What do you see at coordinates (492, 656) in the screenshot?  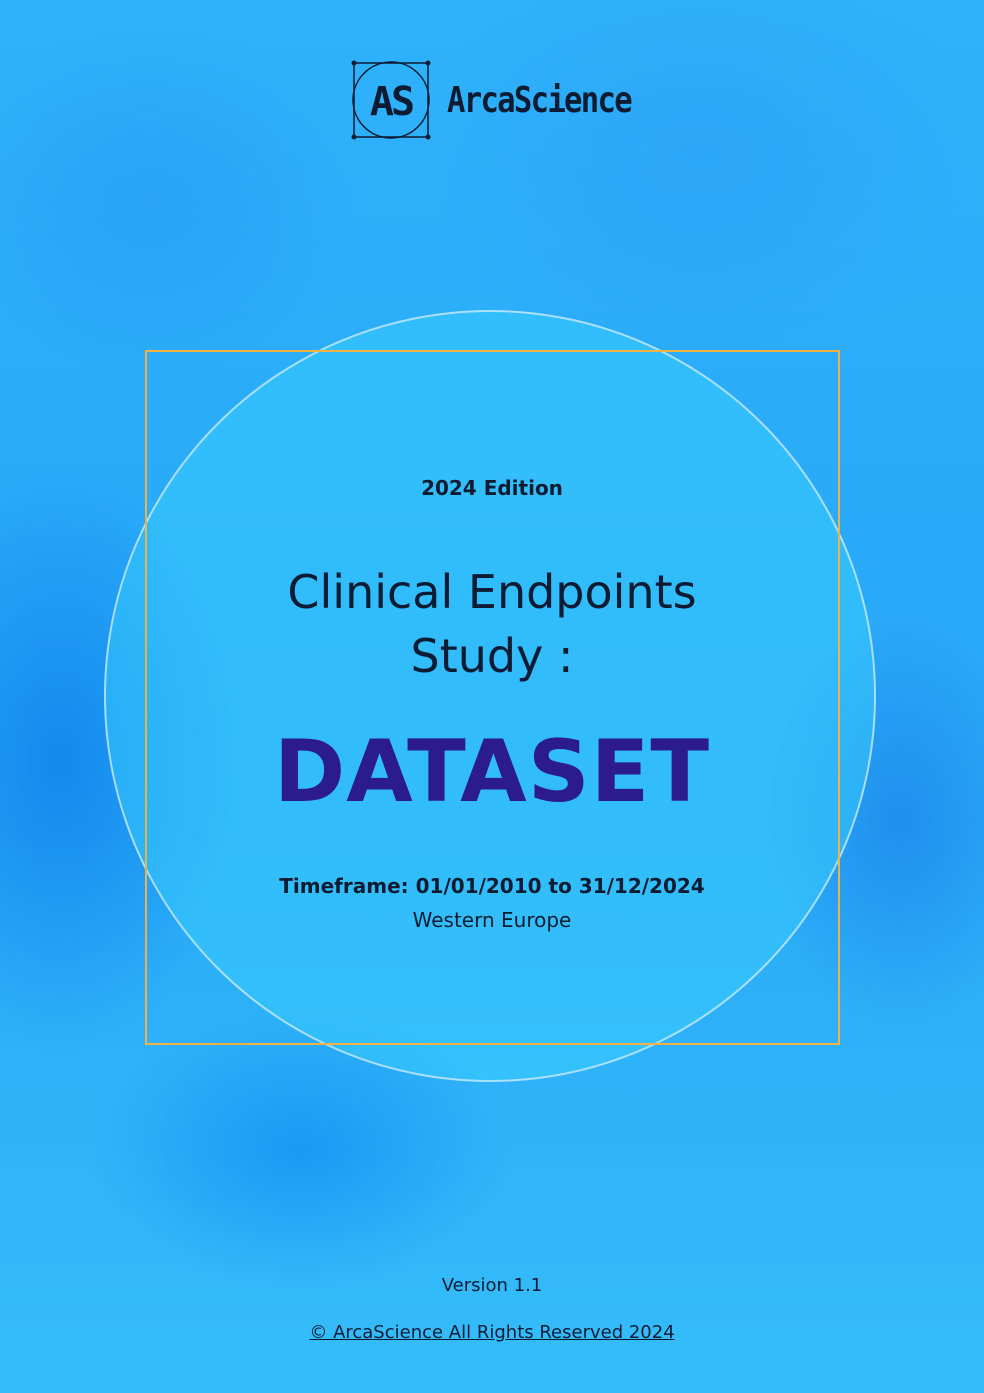 I see `title-line-2: Study :` at bounding box center [492, 656].